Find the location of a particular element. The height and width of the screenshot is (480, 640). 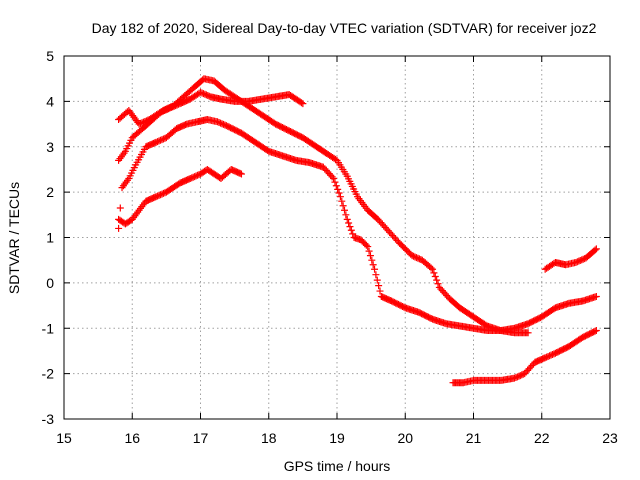

x-tick-label: 20 is located at coordinates (405, 438).